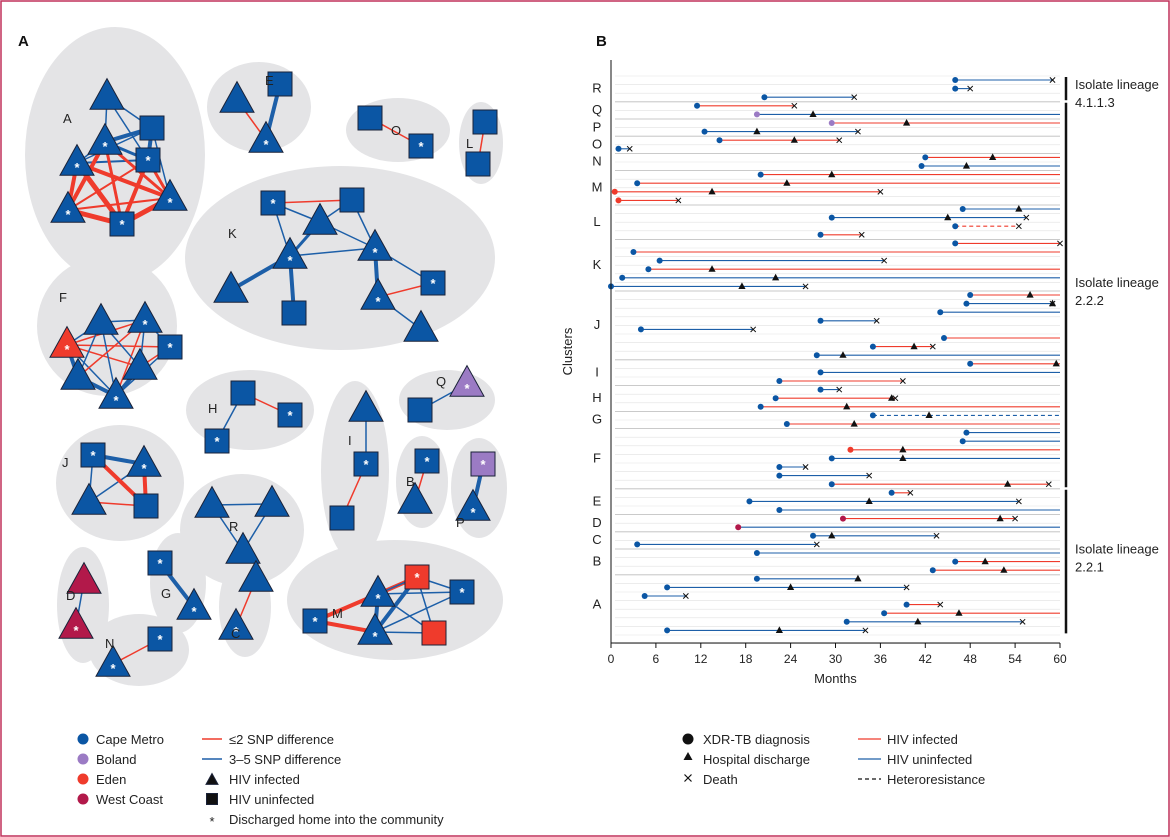 This screenshot has height=837, width=1170. I want to click on cluster-m-region, so click(395, 600).